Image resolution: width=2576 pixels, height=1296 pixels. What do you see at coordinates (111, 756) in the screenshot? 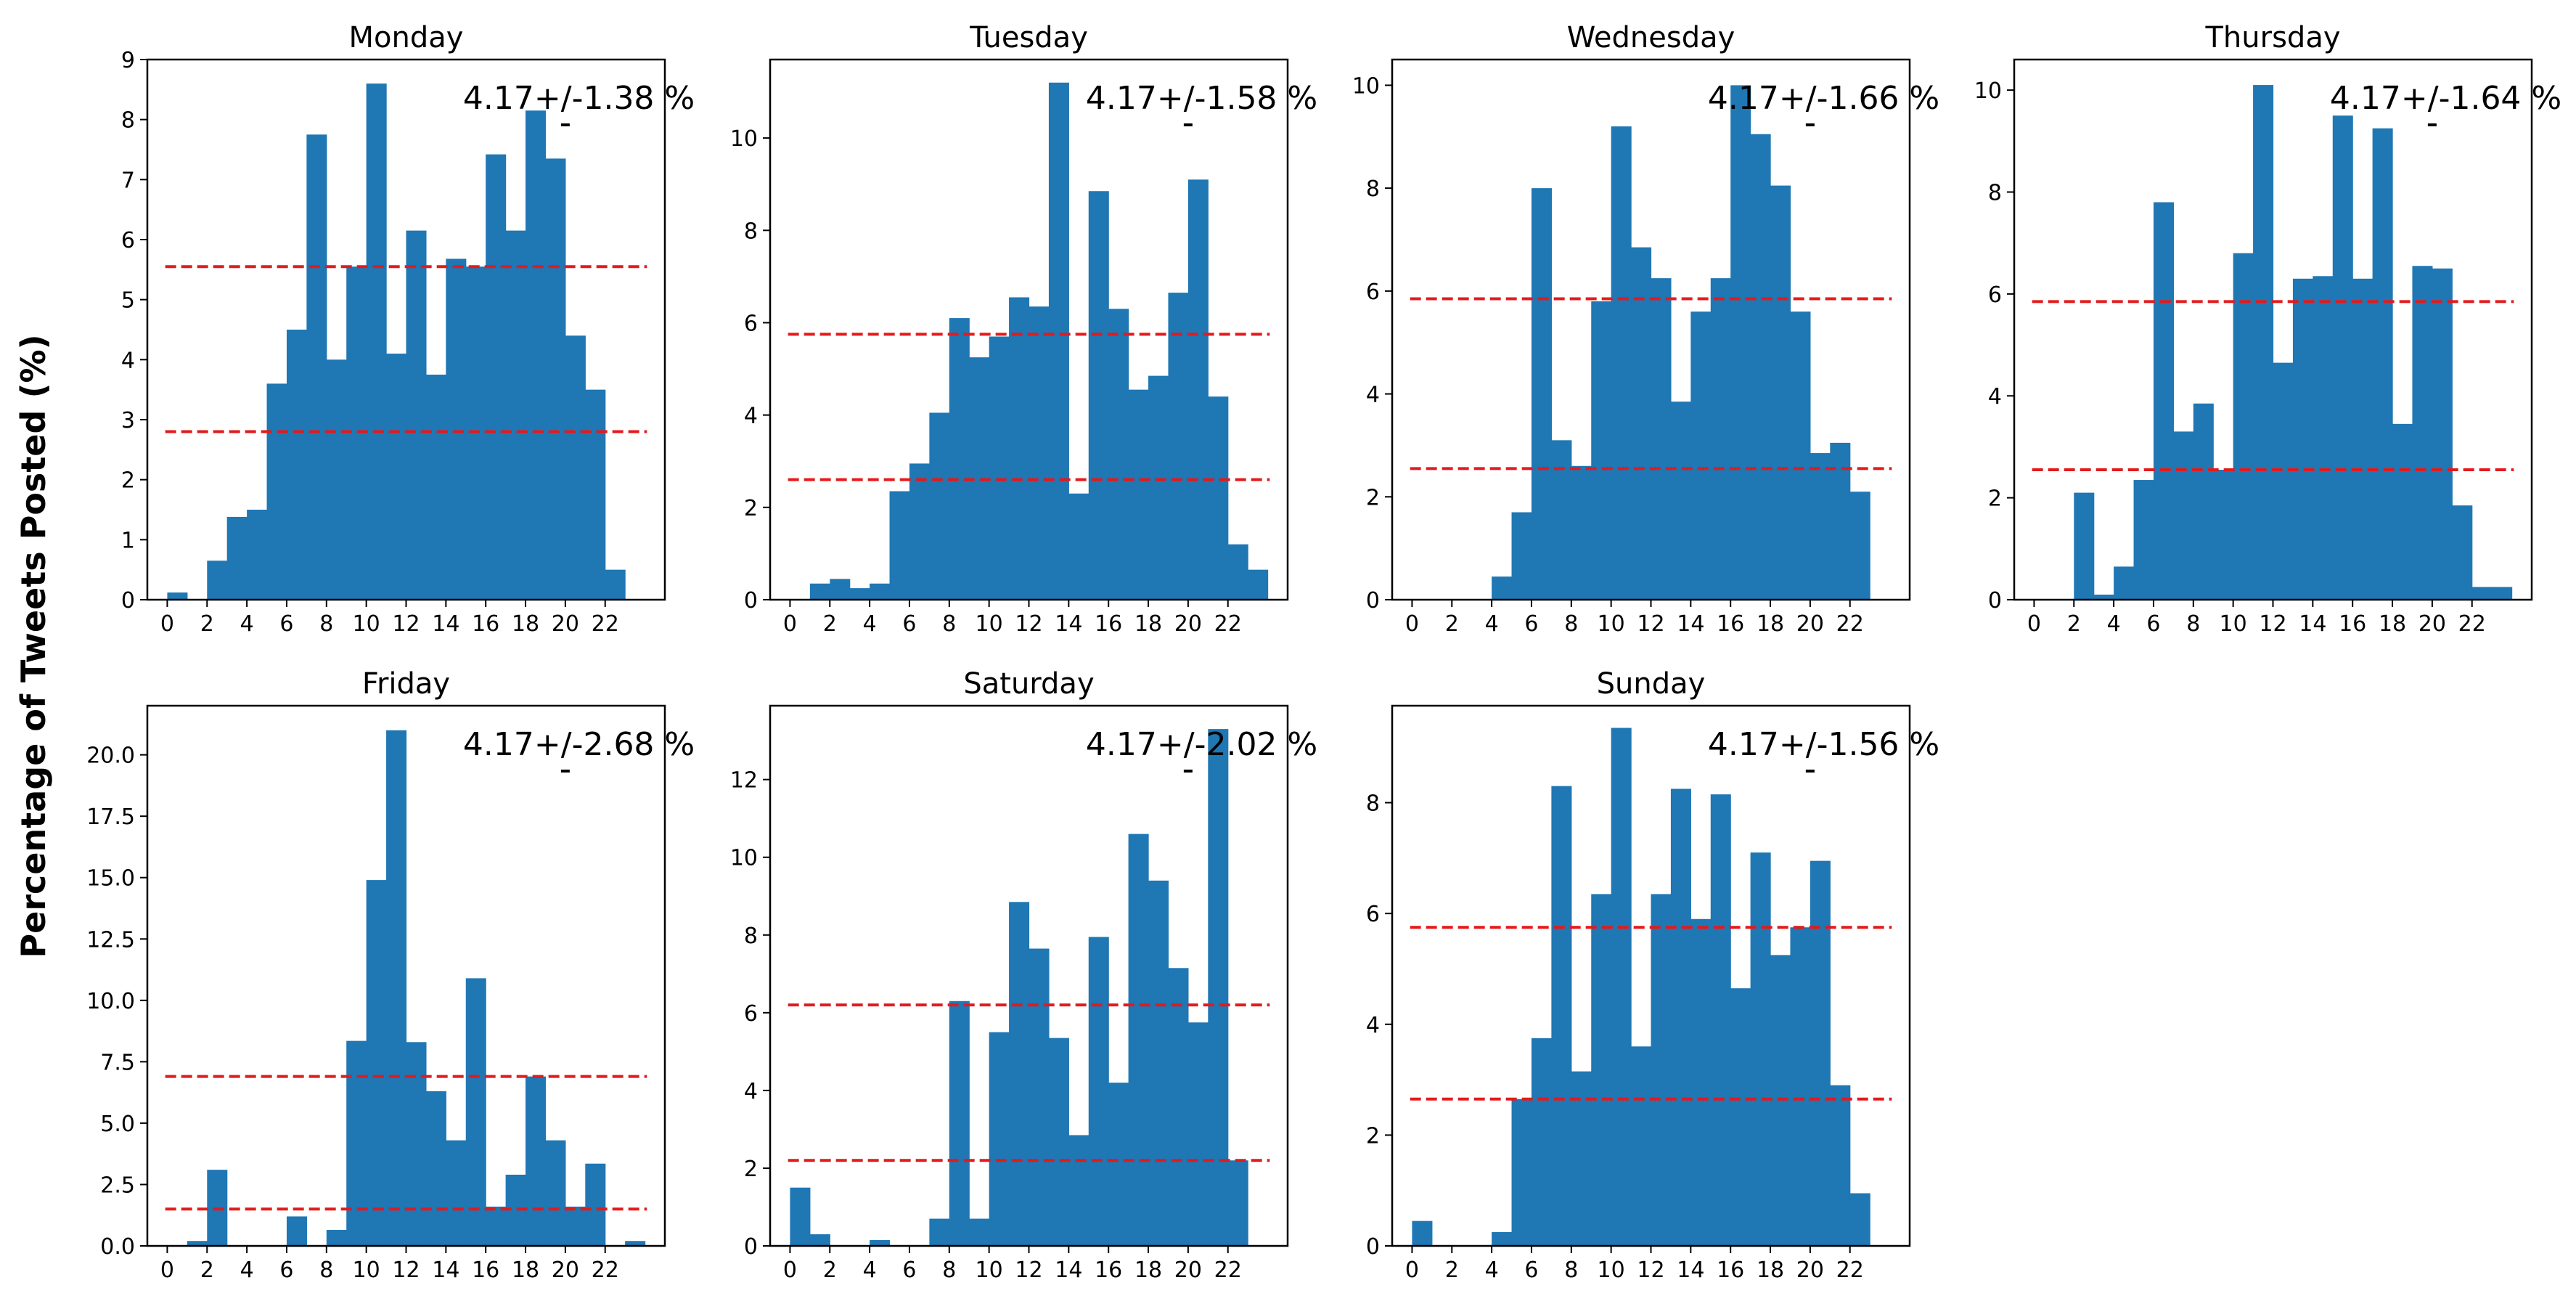
I see `ytick-label-20.0: 20.0` at bounding box center [111, 756].